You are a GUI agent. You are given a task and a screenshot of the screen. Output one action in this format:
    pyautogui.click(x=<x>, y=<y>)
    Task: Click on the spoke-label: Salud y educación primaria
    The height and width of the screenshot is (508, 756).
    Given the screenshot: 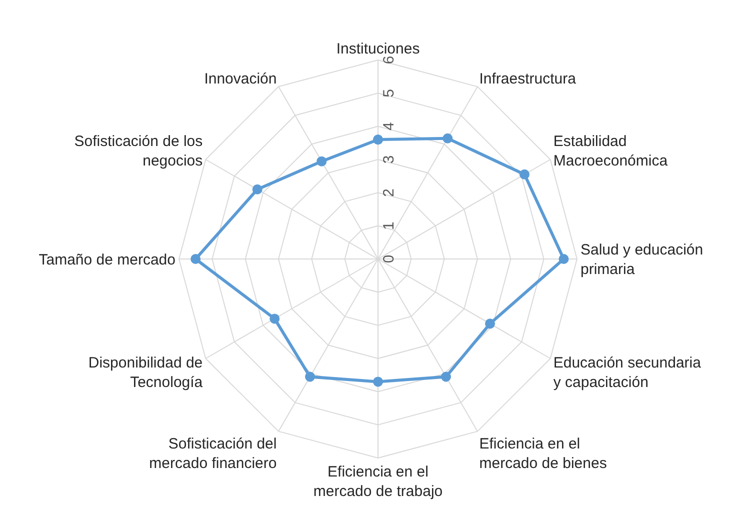 What is the action you would take?
    pyautogui.click(x=642, y=260)
    